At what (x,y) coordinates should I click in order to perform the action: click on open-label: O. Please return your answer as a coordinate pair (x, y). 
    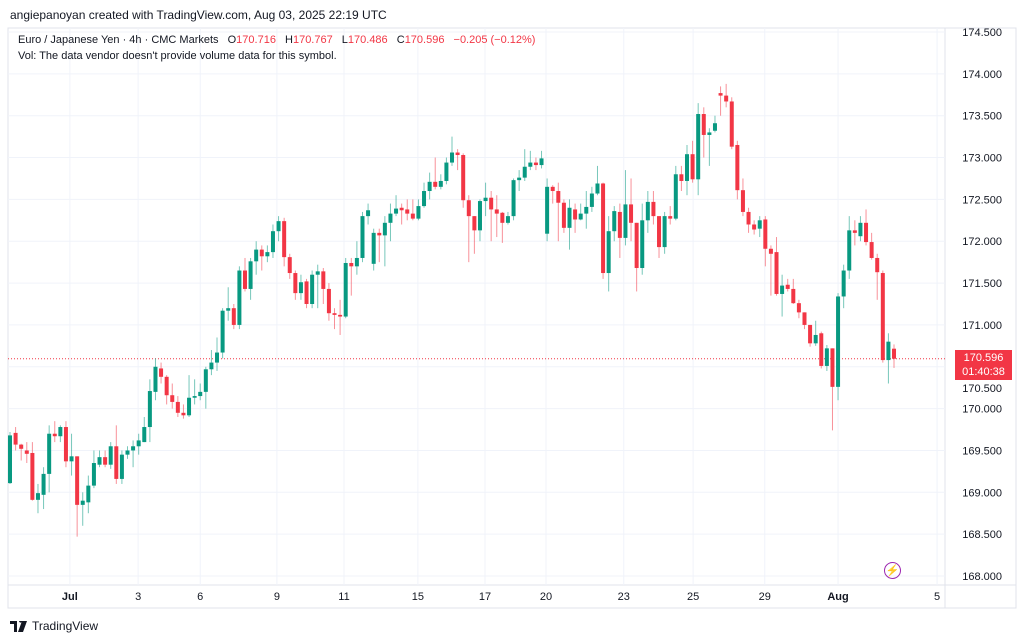
    Looking at the image, I should click on (232, 40).